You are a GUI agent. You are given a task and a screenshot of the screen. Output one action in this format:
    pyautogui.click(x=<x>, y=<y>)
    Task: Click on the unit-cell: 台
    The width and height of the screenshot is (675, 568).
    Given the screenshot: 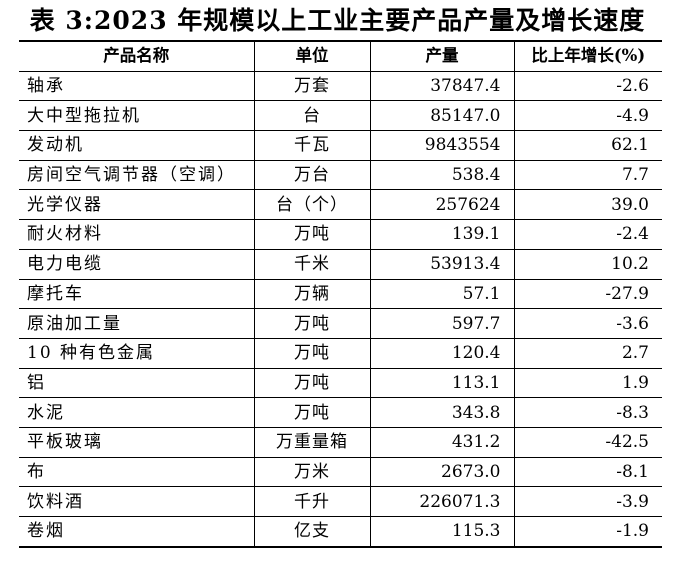 What is the action you would take?
    pyautogui.click(x=312, y=116)
    